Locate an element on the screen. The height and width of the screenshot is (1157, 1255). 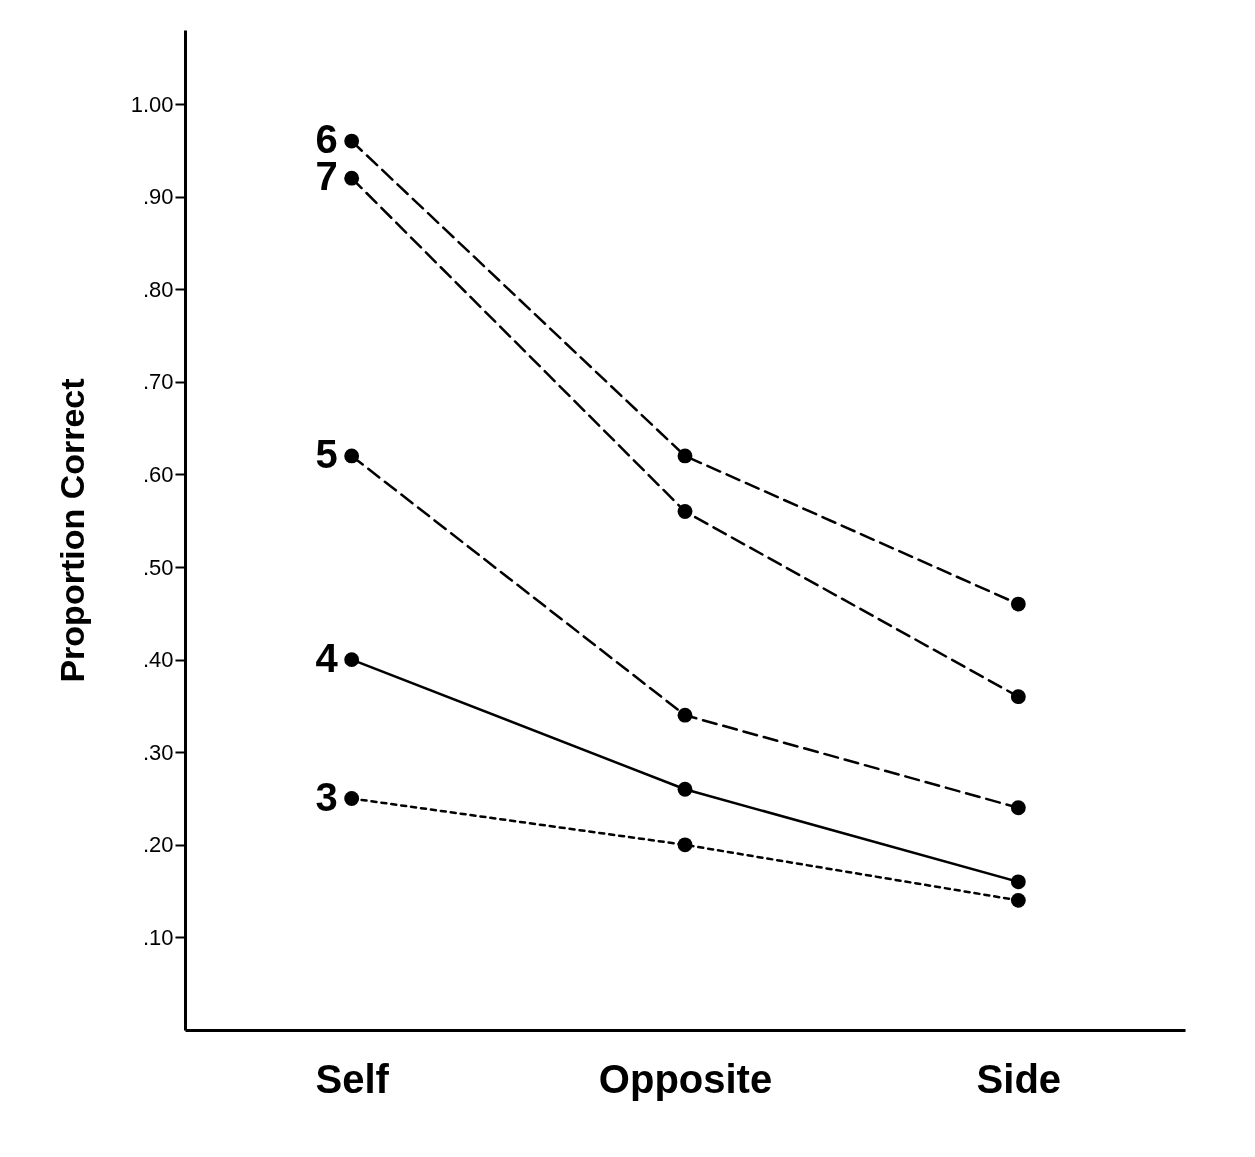
y-tick-label: .10 is located at coordinates (158, 937).